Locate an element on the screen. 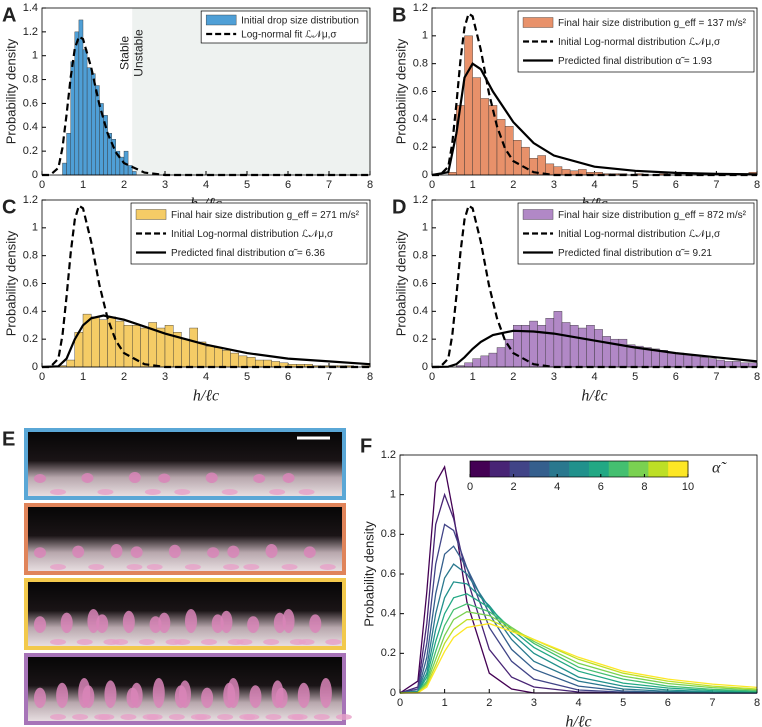  legend-swatch is located at coordinates (538, 22).